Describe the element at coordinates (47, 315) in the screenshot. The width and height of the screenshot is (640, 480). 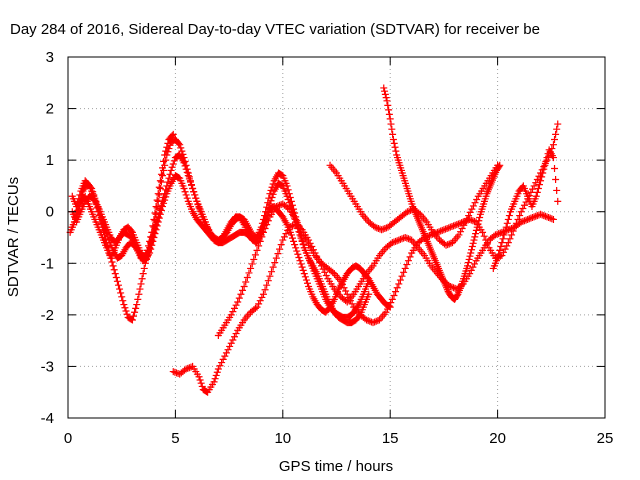
I see `y-tick-label: -2` at that location.